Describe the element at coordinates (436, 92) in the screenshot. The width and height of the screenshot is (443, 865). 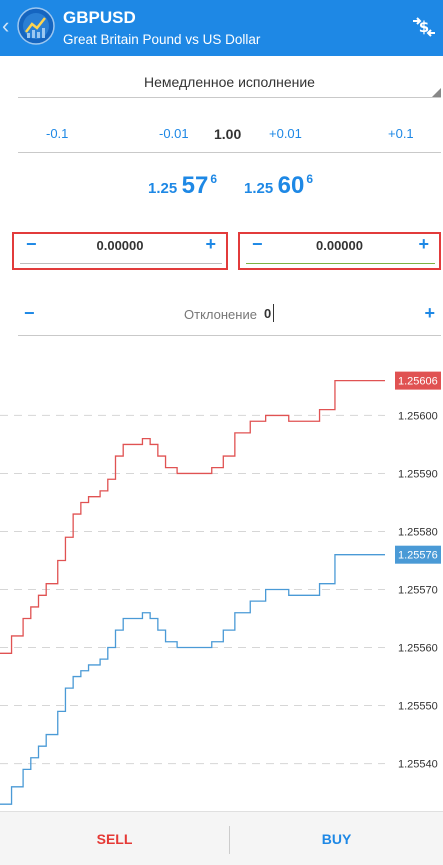
I see `dropdown-corner-icon` at that location.